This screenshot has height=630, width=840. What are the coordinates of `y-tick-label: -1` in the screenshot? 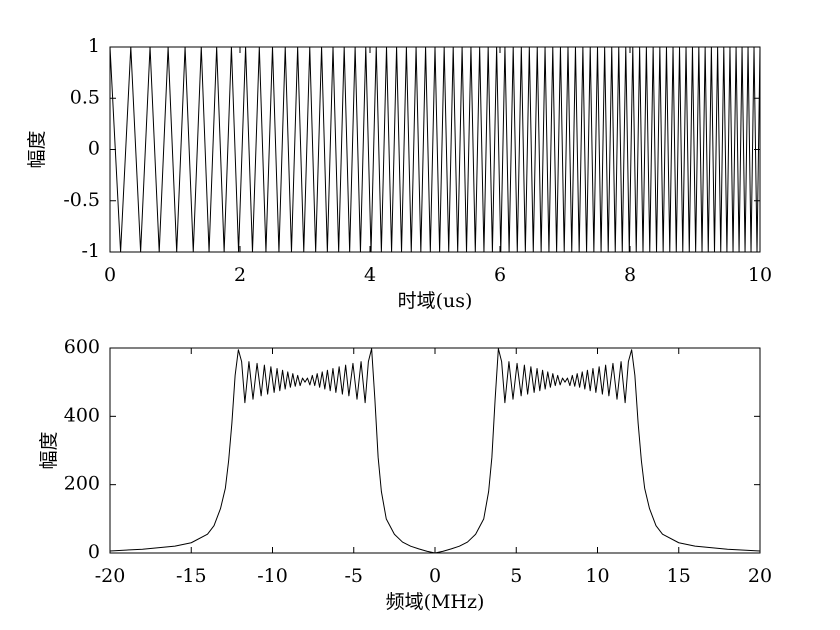 It's located at (90, 251).